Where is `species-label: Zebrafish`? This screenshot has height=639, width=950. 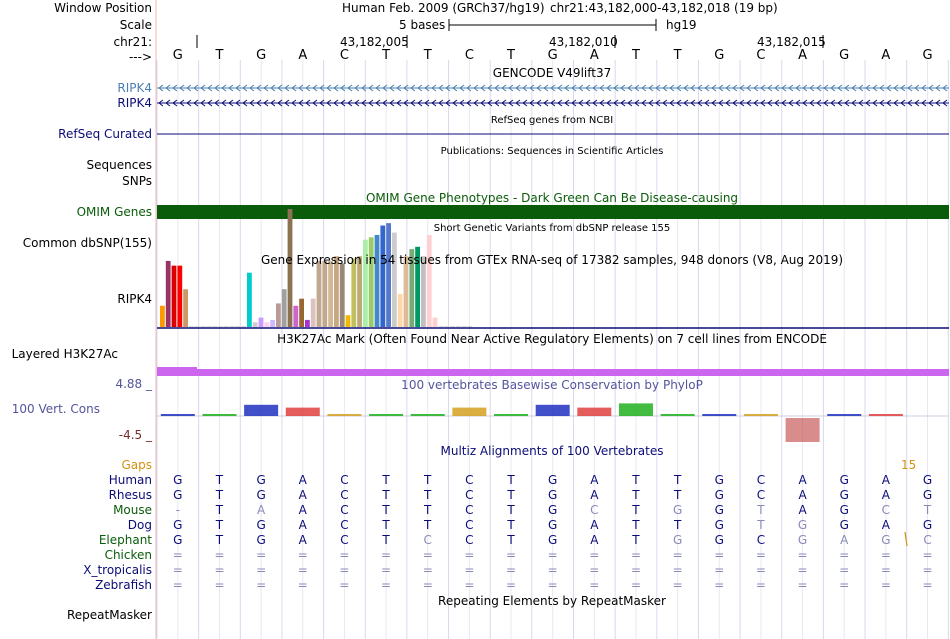
species-label: Zebrafish is located at coordinates (123, 585).